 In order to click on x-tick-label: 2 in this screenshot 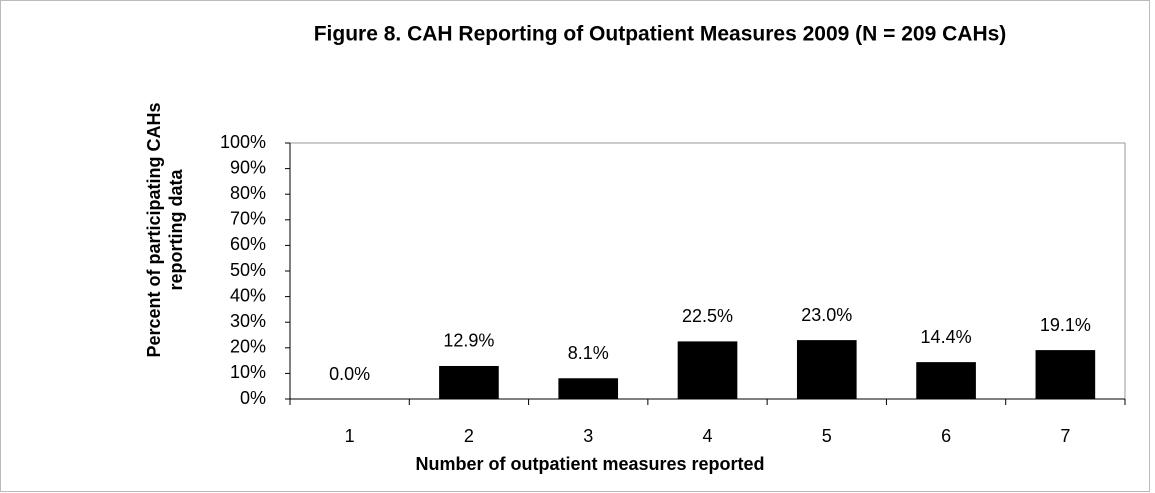, I will do `click(469, 436)`.